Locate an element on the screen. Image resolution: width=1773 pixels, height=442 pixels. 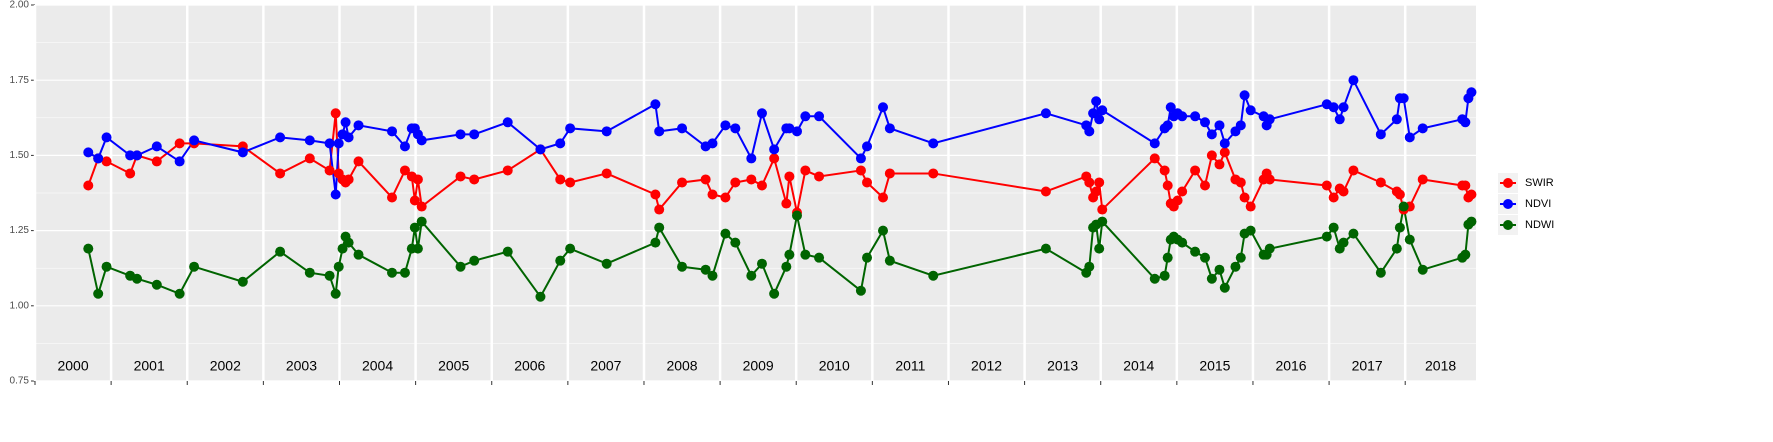
x-tick-label: 2012 is located at coordinates (986, 366).